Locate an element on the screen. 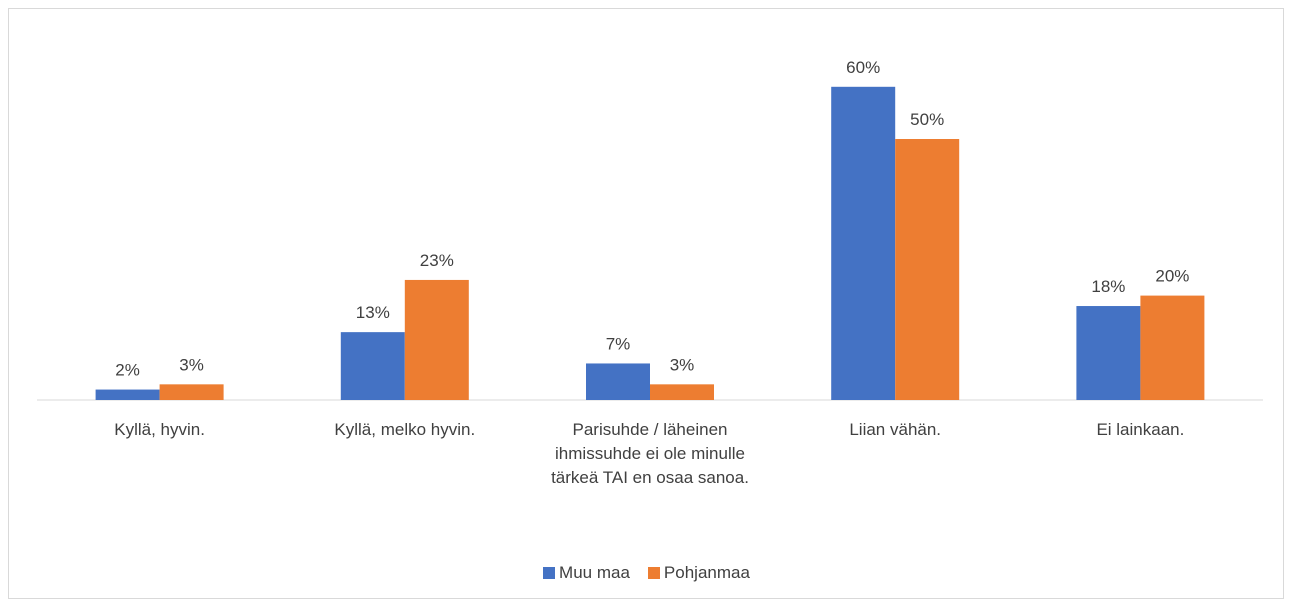 Image resolution: width=1293 pixels, height=608 pixels. data-label: 13% is located at coordinates (373, 312).